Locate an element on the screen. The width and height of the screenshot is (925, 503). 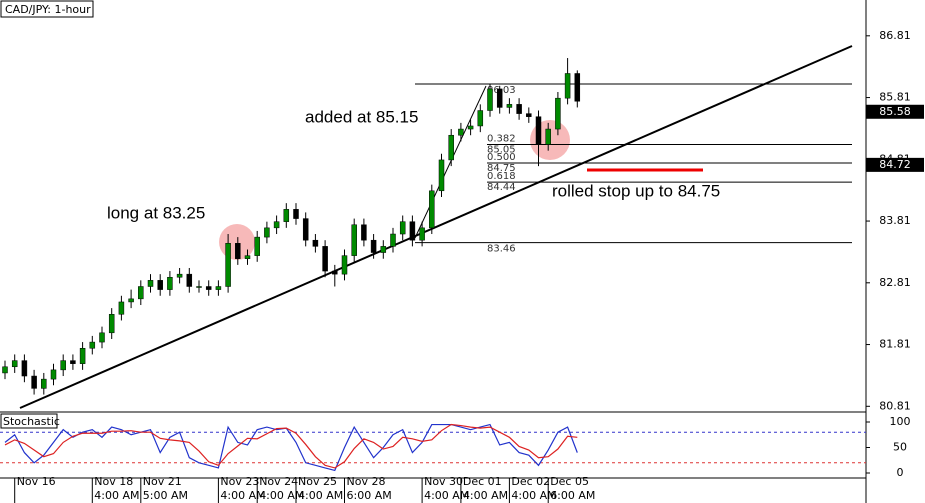
x-tick-label: Dec 05 is located at coordinates (569, 481).